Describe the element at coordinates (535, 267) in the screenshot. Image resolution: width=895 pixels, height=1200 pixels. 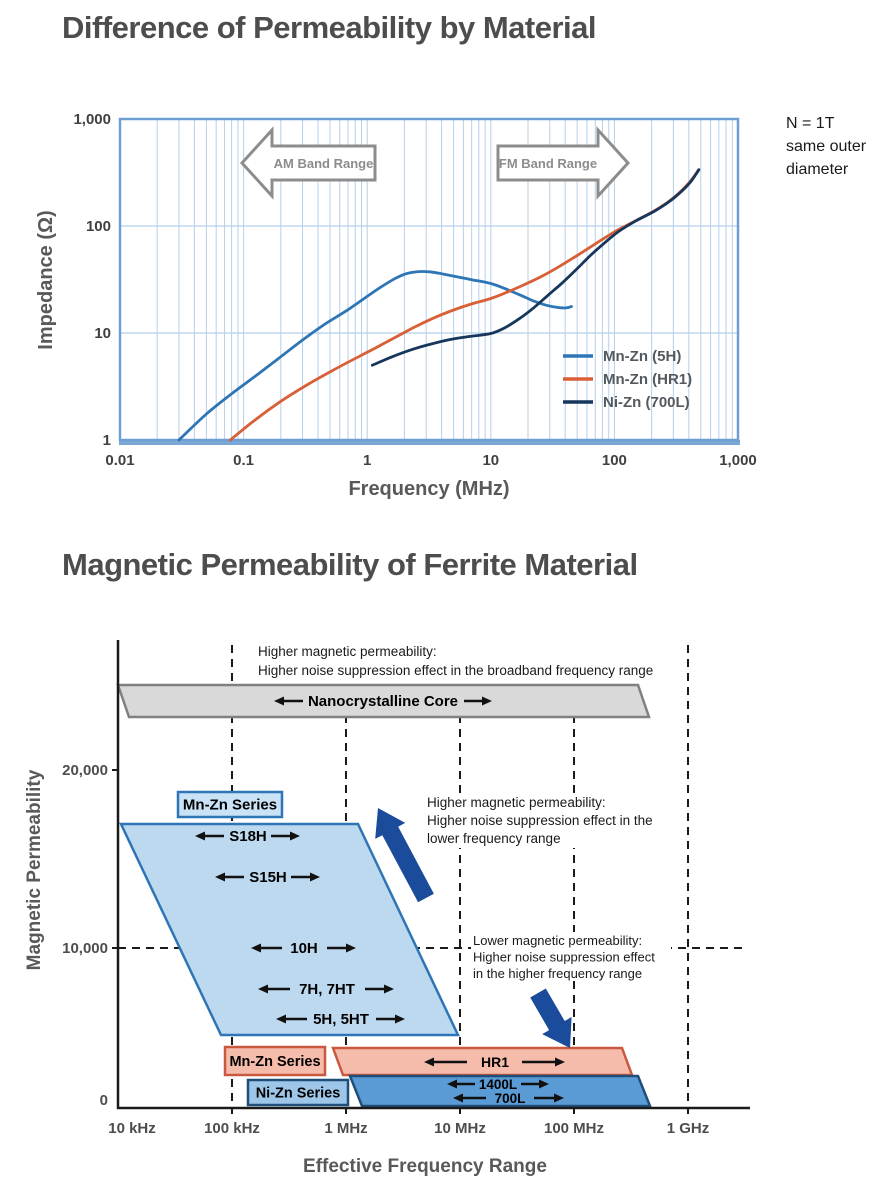
I see `series-Ni-Zn (700L)` at that location.